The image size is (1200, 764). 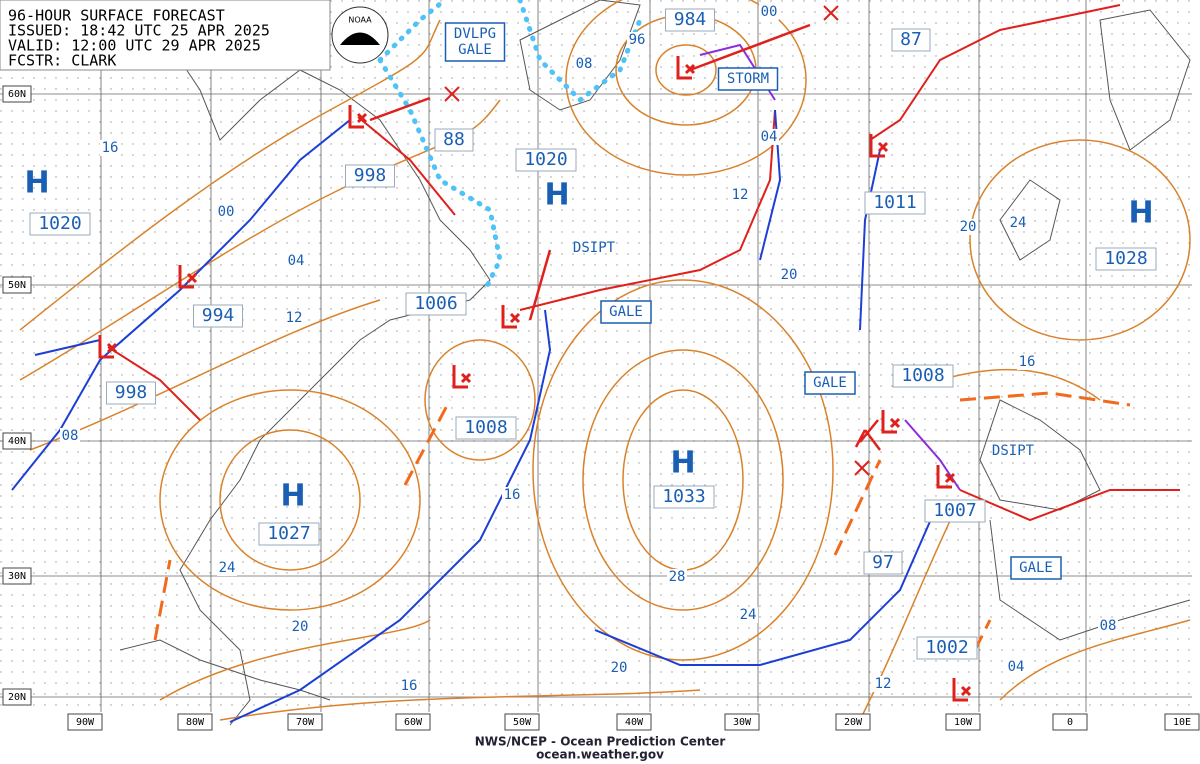 What do you see at coordinates (600, 755) in the screenshot?
I see `footer-url: ocean.weather.gov` at bounding box center [600, 755].